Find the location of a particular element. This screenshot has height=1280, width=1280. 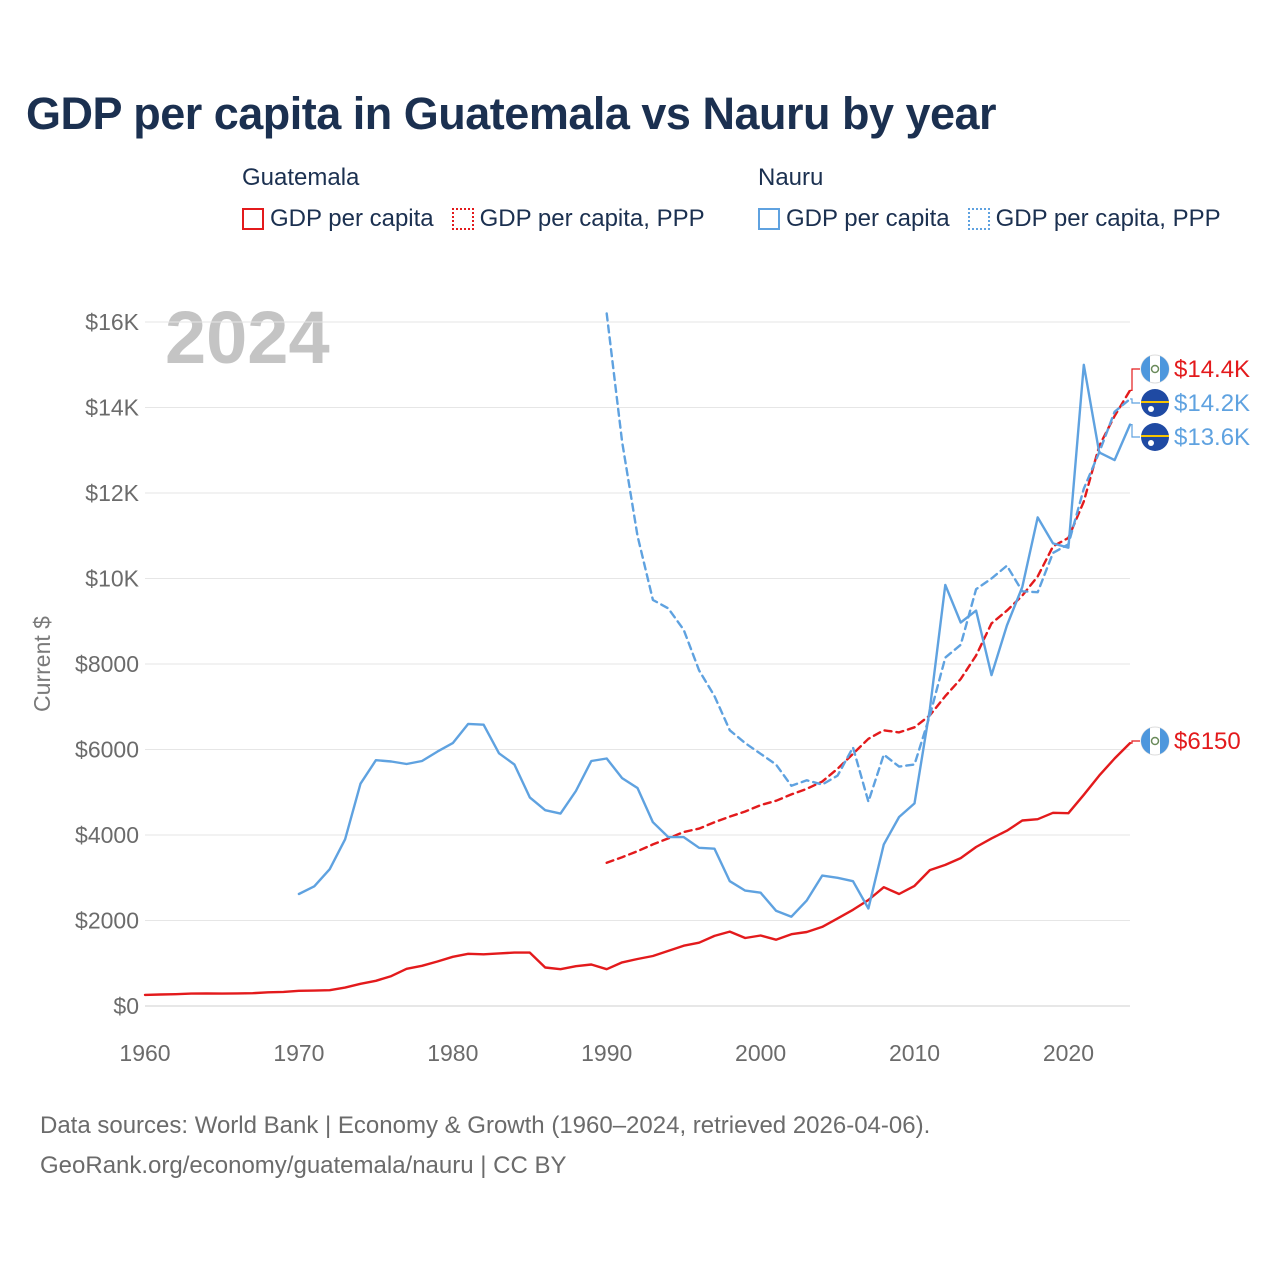

legend-group-name: Guatemala is located at coordinates (301, 177).